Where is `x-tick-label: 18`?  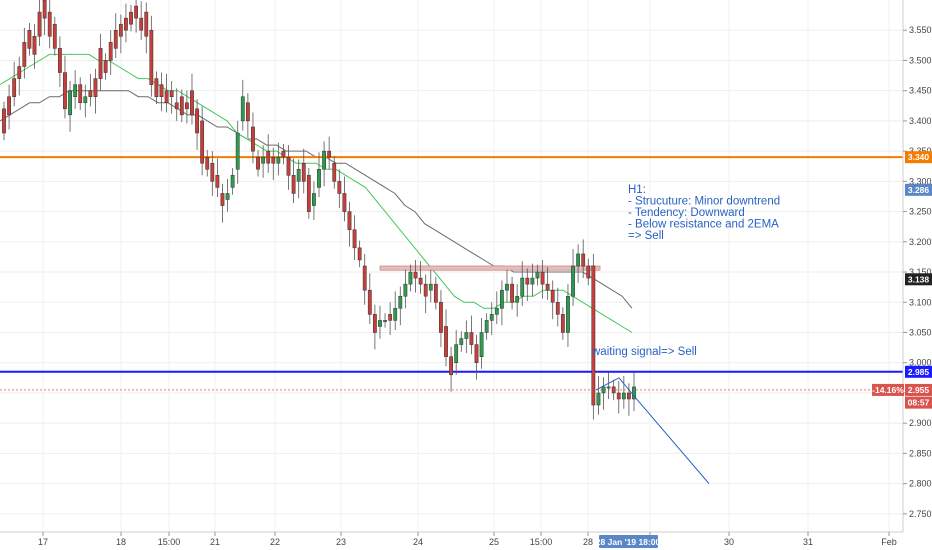
x-tick-label: 18 is located at coordinates (121, 542).